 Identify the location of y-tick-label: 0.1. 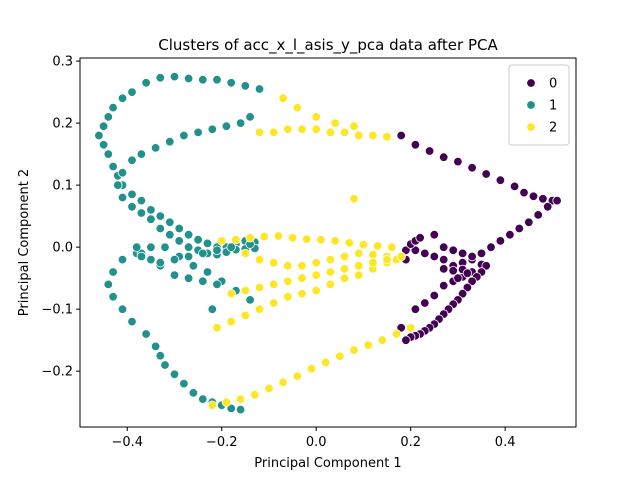
(62, 186).